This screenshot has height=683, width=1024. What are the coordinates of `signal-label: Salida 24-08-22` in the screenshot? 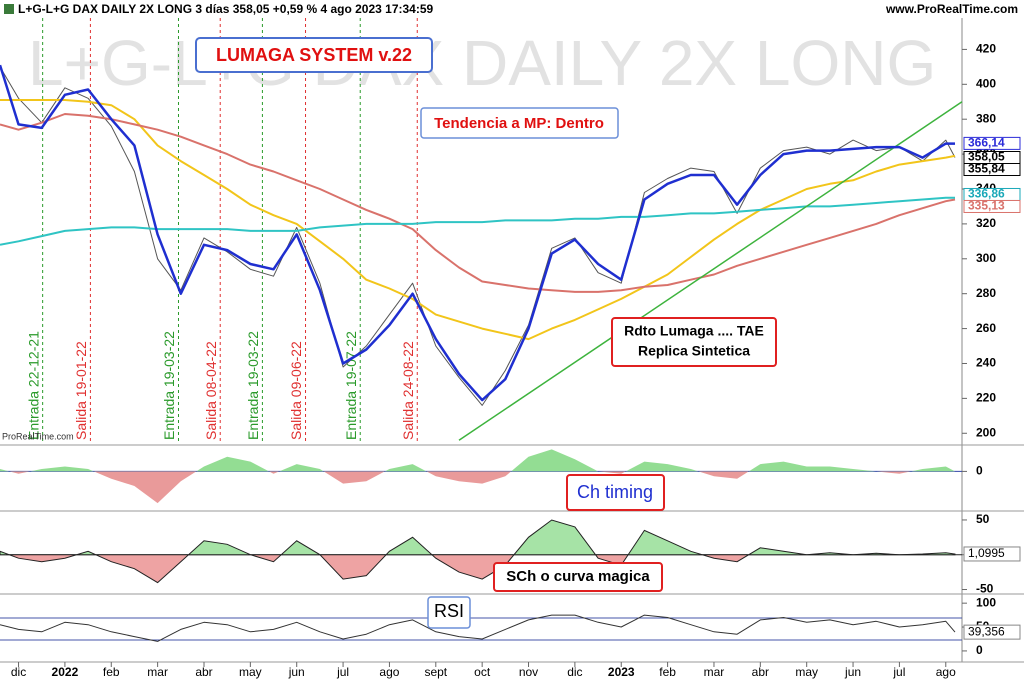 It's located at (408, 390).